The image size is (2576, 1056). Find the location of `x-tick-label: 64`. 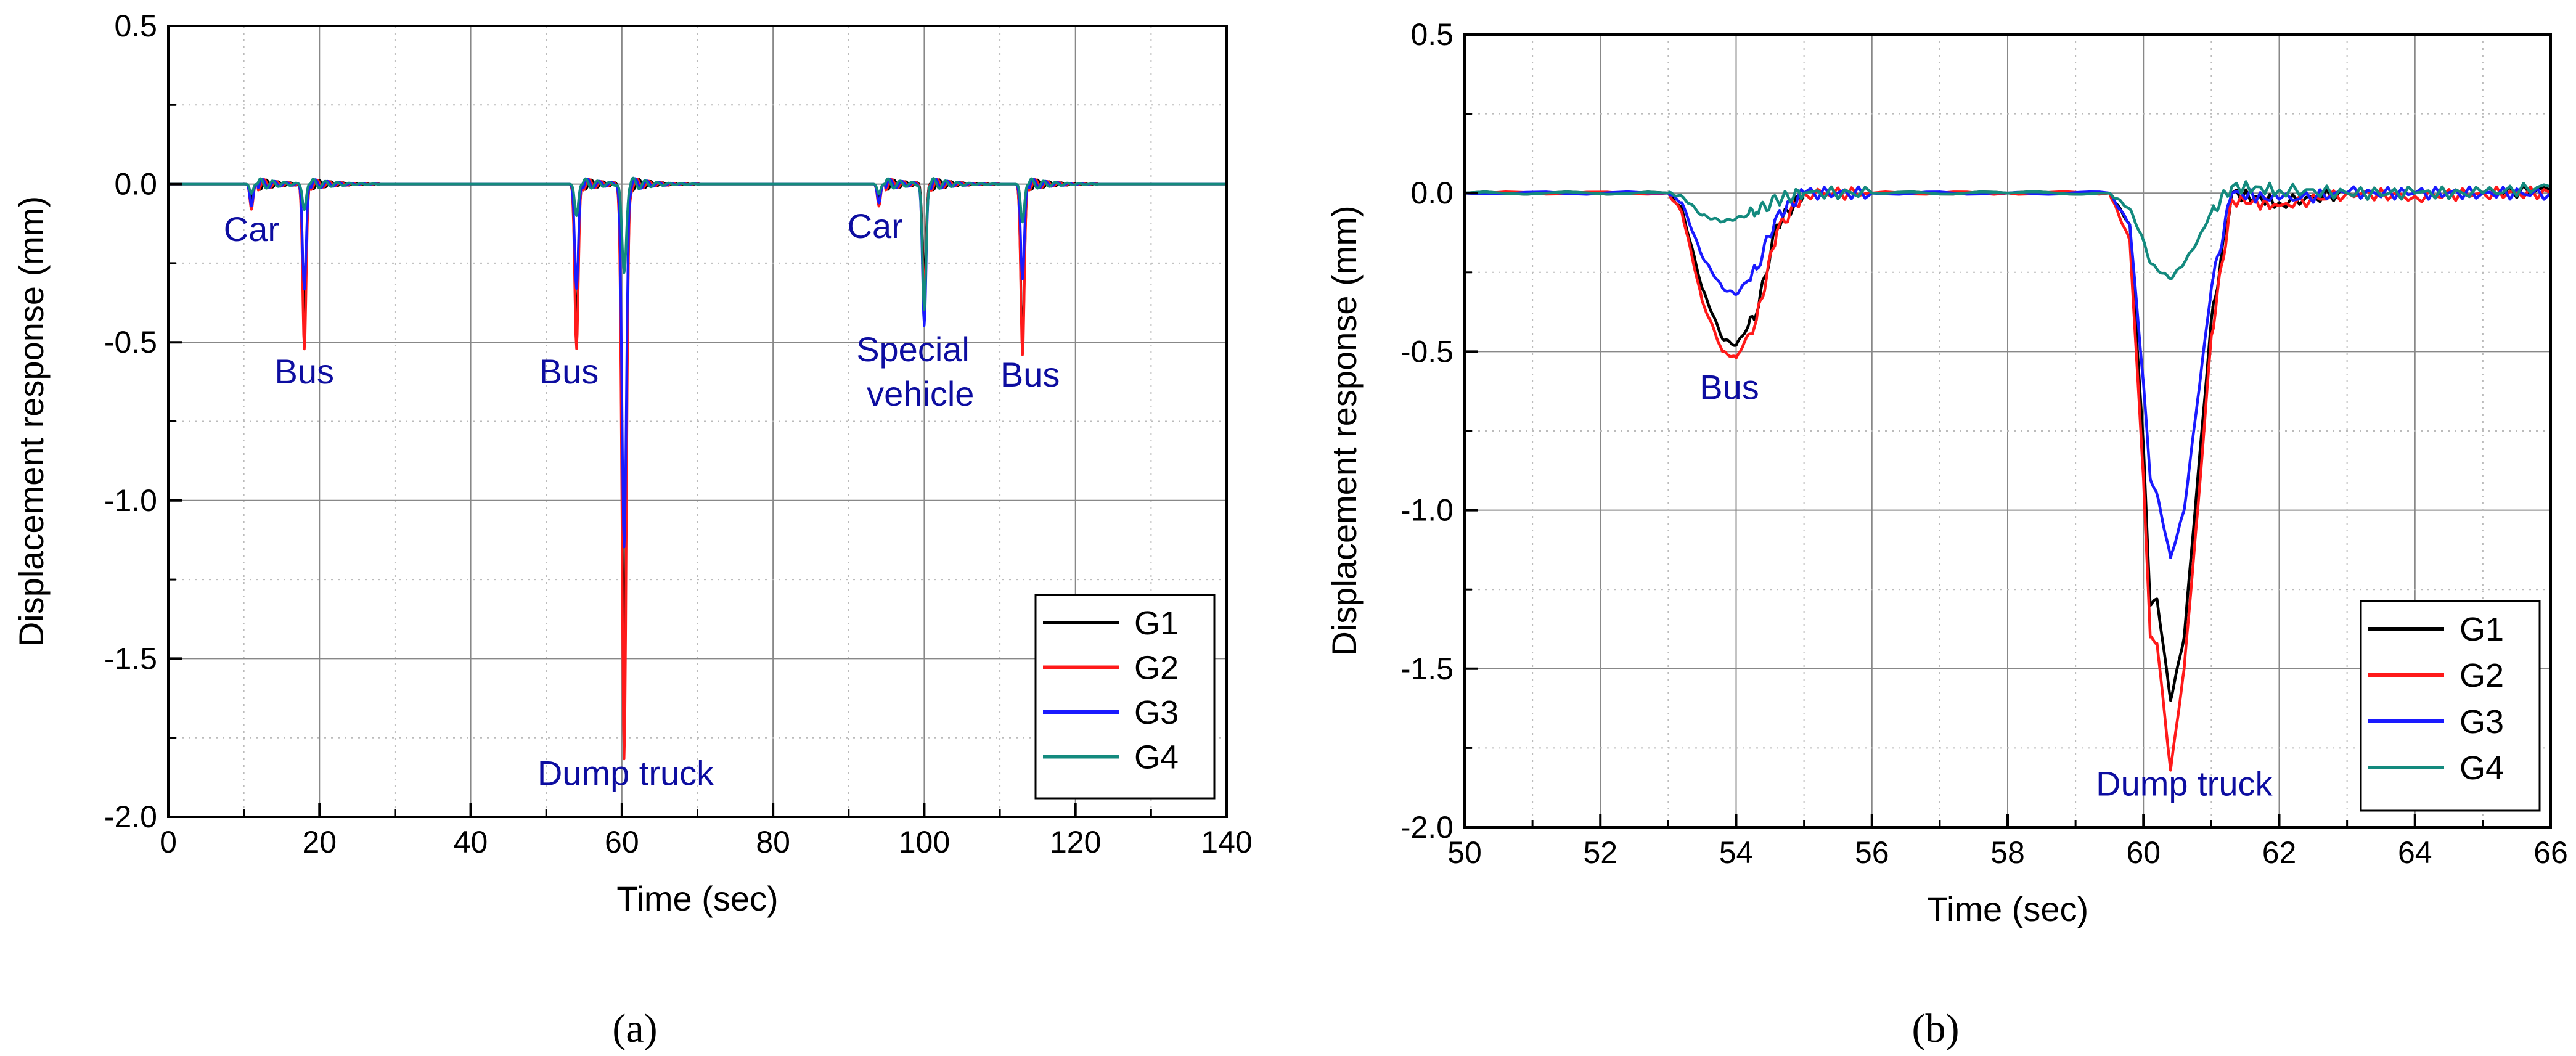

x-tick-label: 64 is located at coordinates (2415, 852).